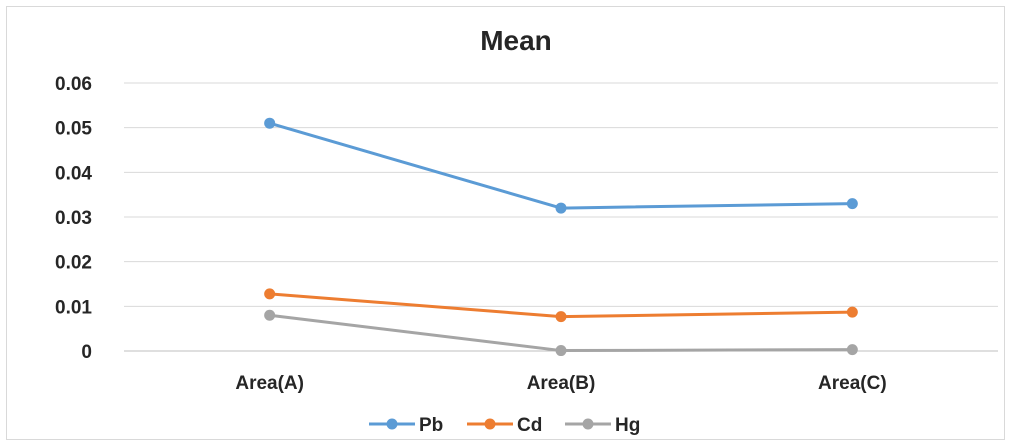 The height and width of the screenshot is (446, 1011). I want to click on x-tick-label: Area(B), so click(561, 383).